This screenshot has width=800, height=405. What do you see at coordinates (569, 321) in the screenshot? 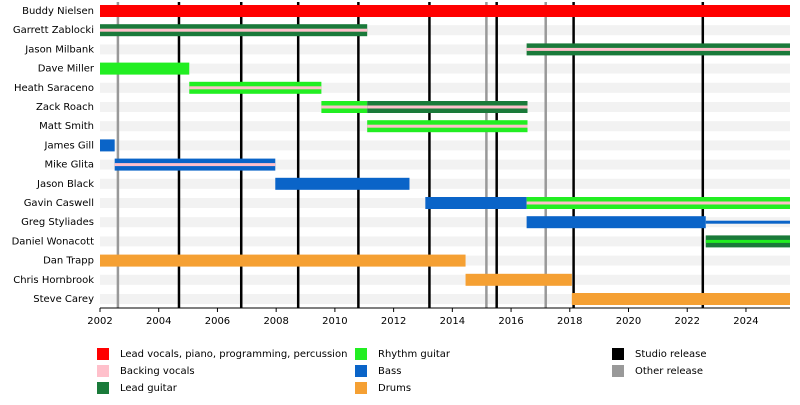
I see `x-tick-label: 2018` at bounding box center [569, 321].